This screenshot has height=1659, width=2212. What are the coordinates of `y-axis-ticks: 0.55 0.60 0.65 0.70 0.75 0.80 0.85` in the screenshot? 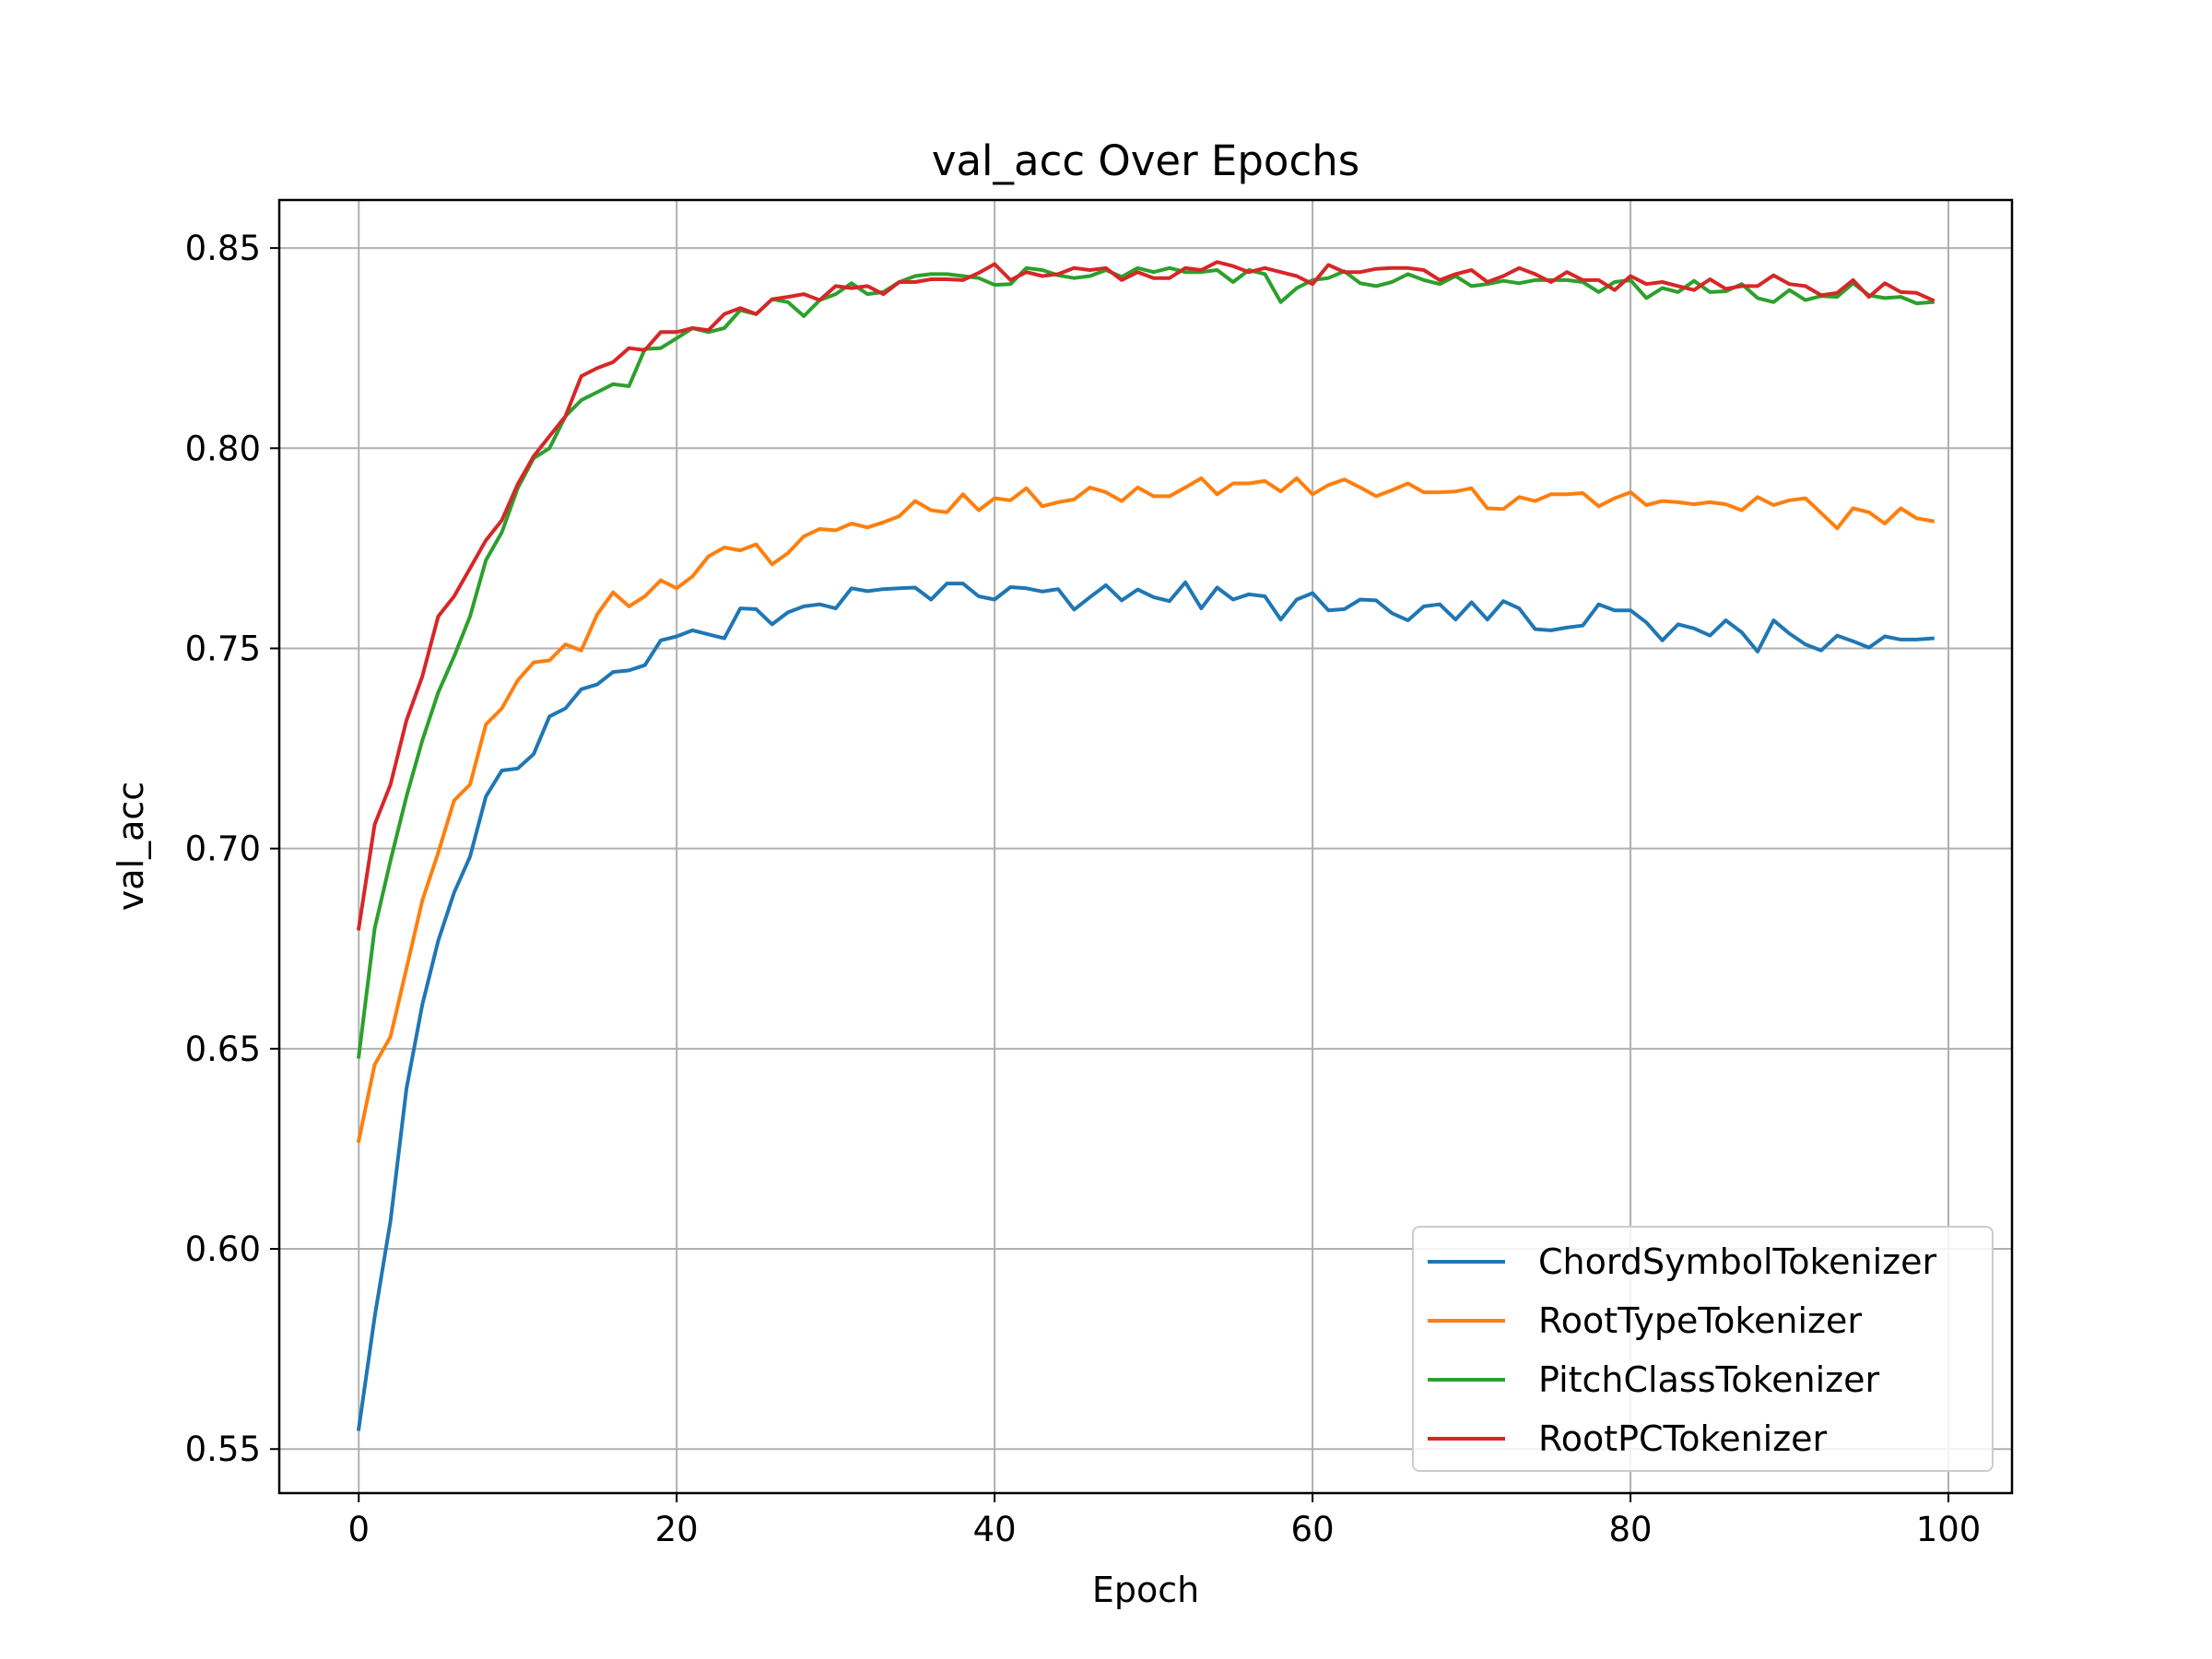 It's located at (232, 849).